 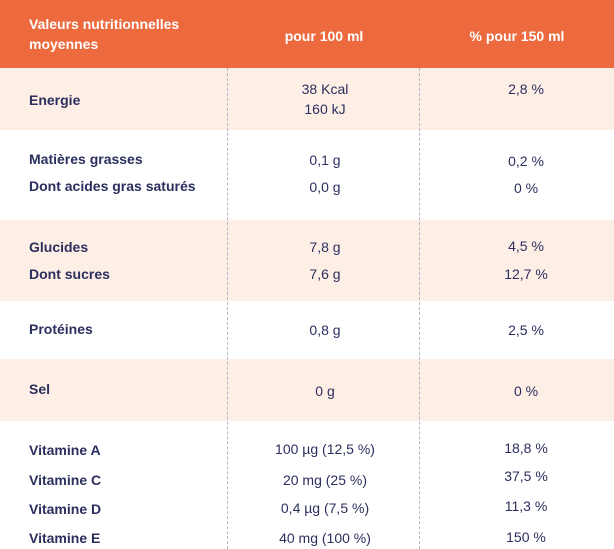 What do you see at coordinates (526, 537) in the screenshot?
I see `pct-vitamin-e: 150 %` at bounding box center [526, 537].